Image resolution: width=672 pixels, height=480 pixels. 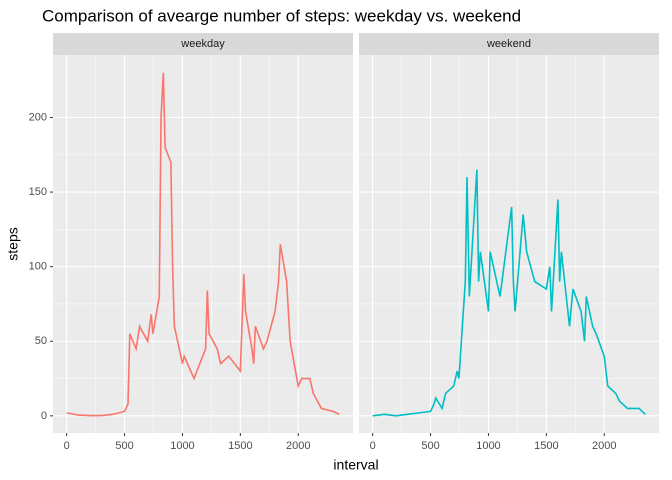 I want to click on y-axis-title: steps, so click(x=13, y=243).